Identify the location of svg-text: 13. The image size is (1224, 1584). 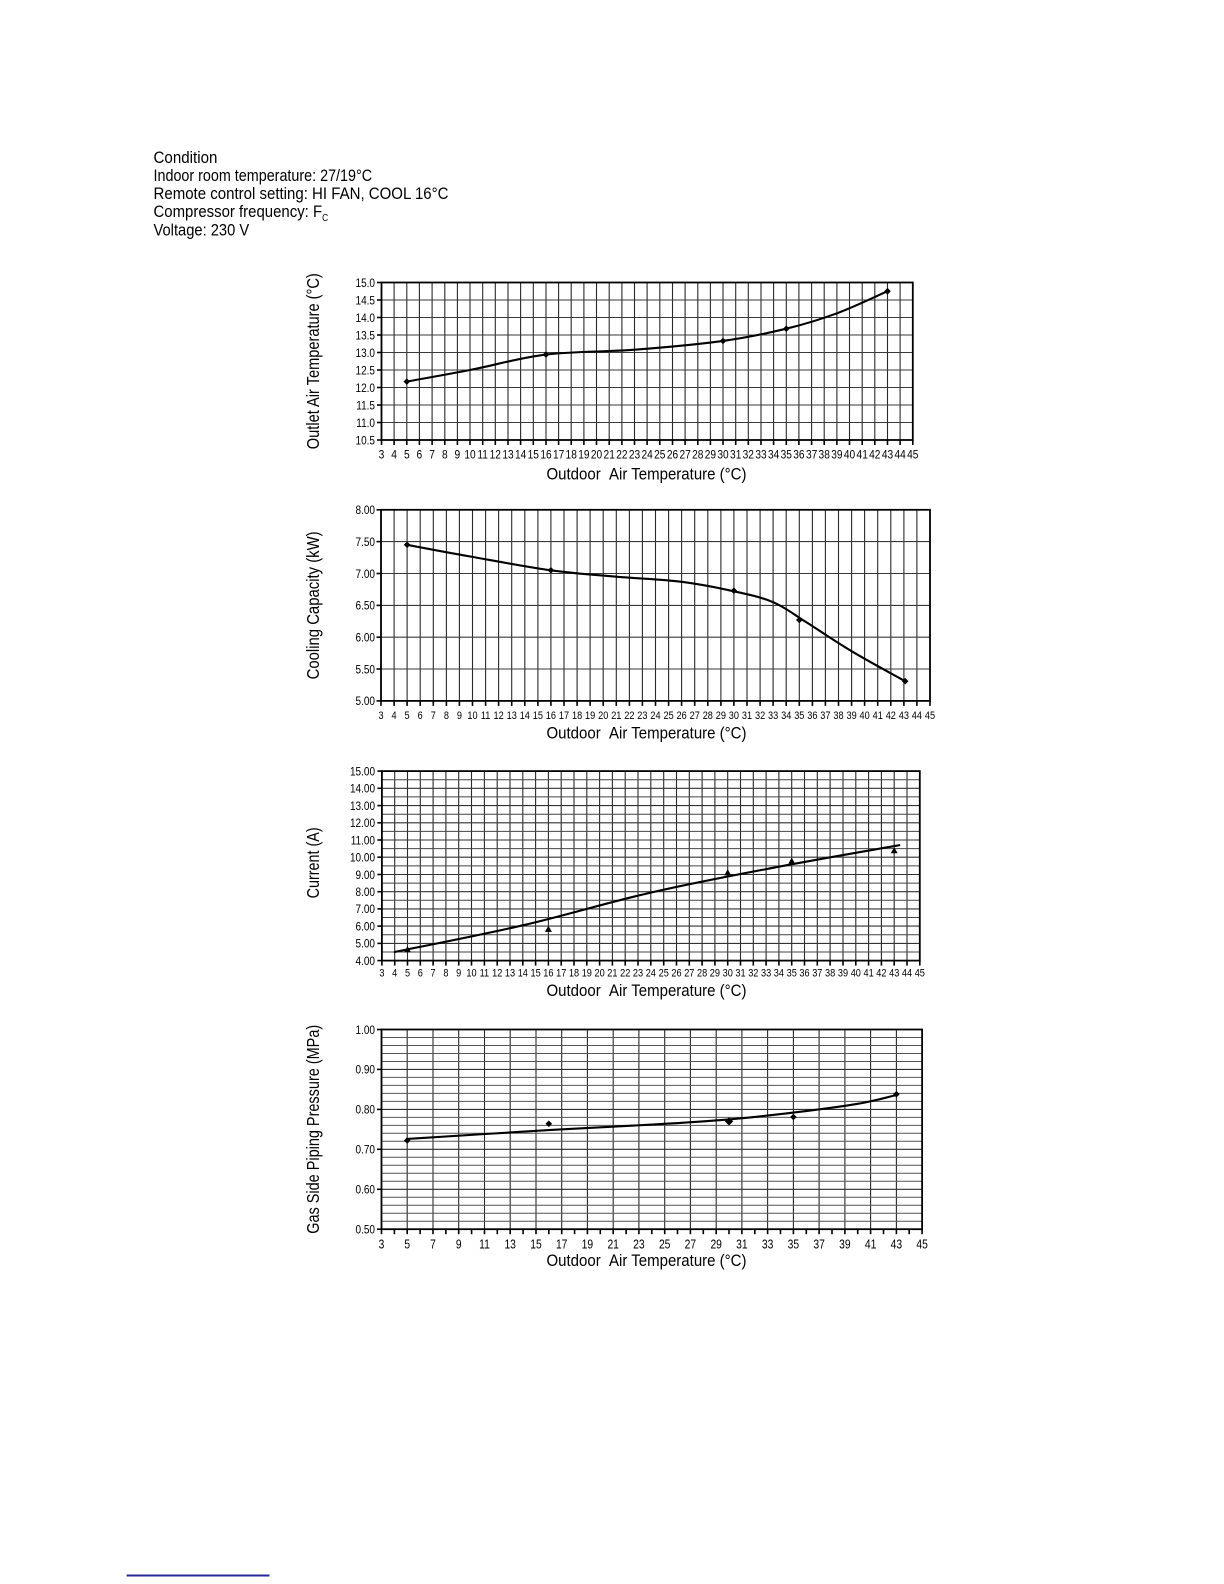
(512, 716).